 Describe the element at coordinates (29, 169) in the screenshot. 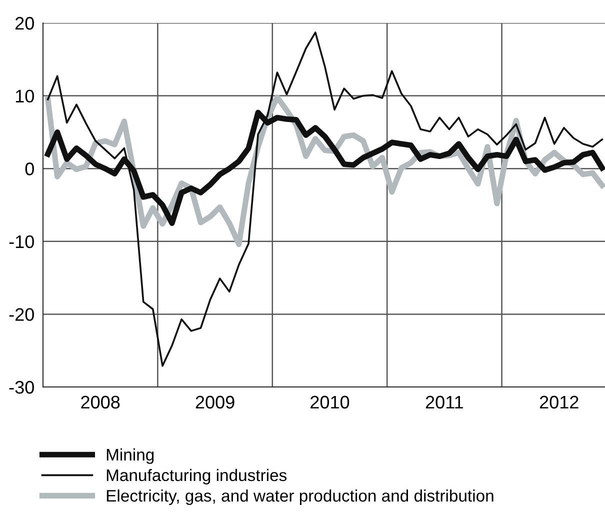

I see `y-tick-label: 0` at that location.